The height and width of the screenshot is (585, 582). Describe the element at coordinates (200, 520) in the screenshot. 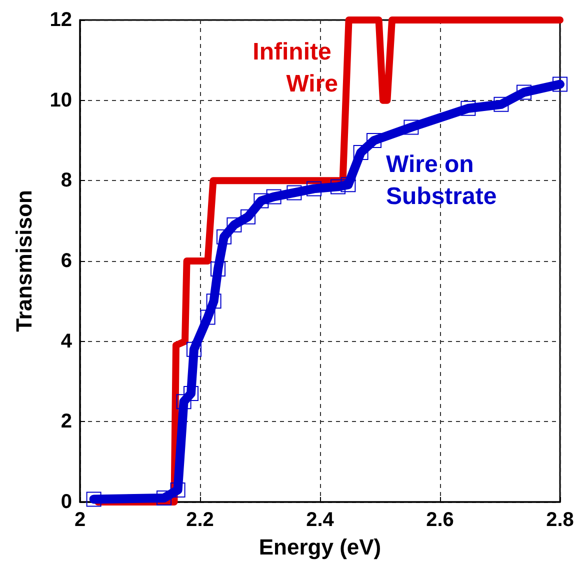

I see `x-tick-label: 2.2` at that location.